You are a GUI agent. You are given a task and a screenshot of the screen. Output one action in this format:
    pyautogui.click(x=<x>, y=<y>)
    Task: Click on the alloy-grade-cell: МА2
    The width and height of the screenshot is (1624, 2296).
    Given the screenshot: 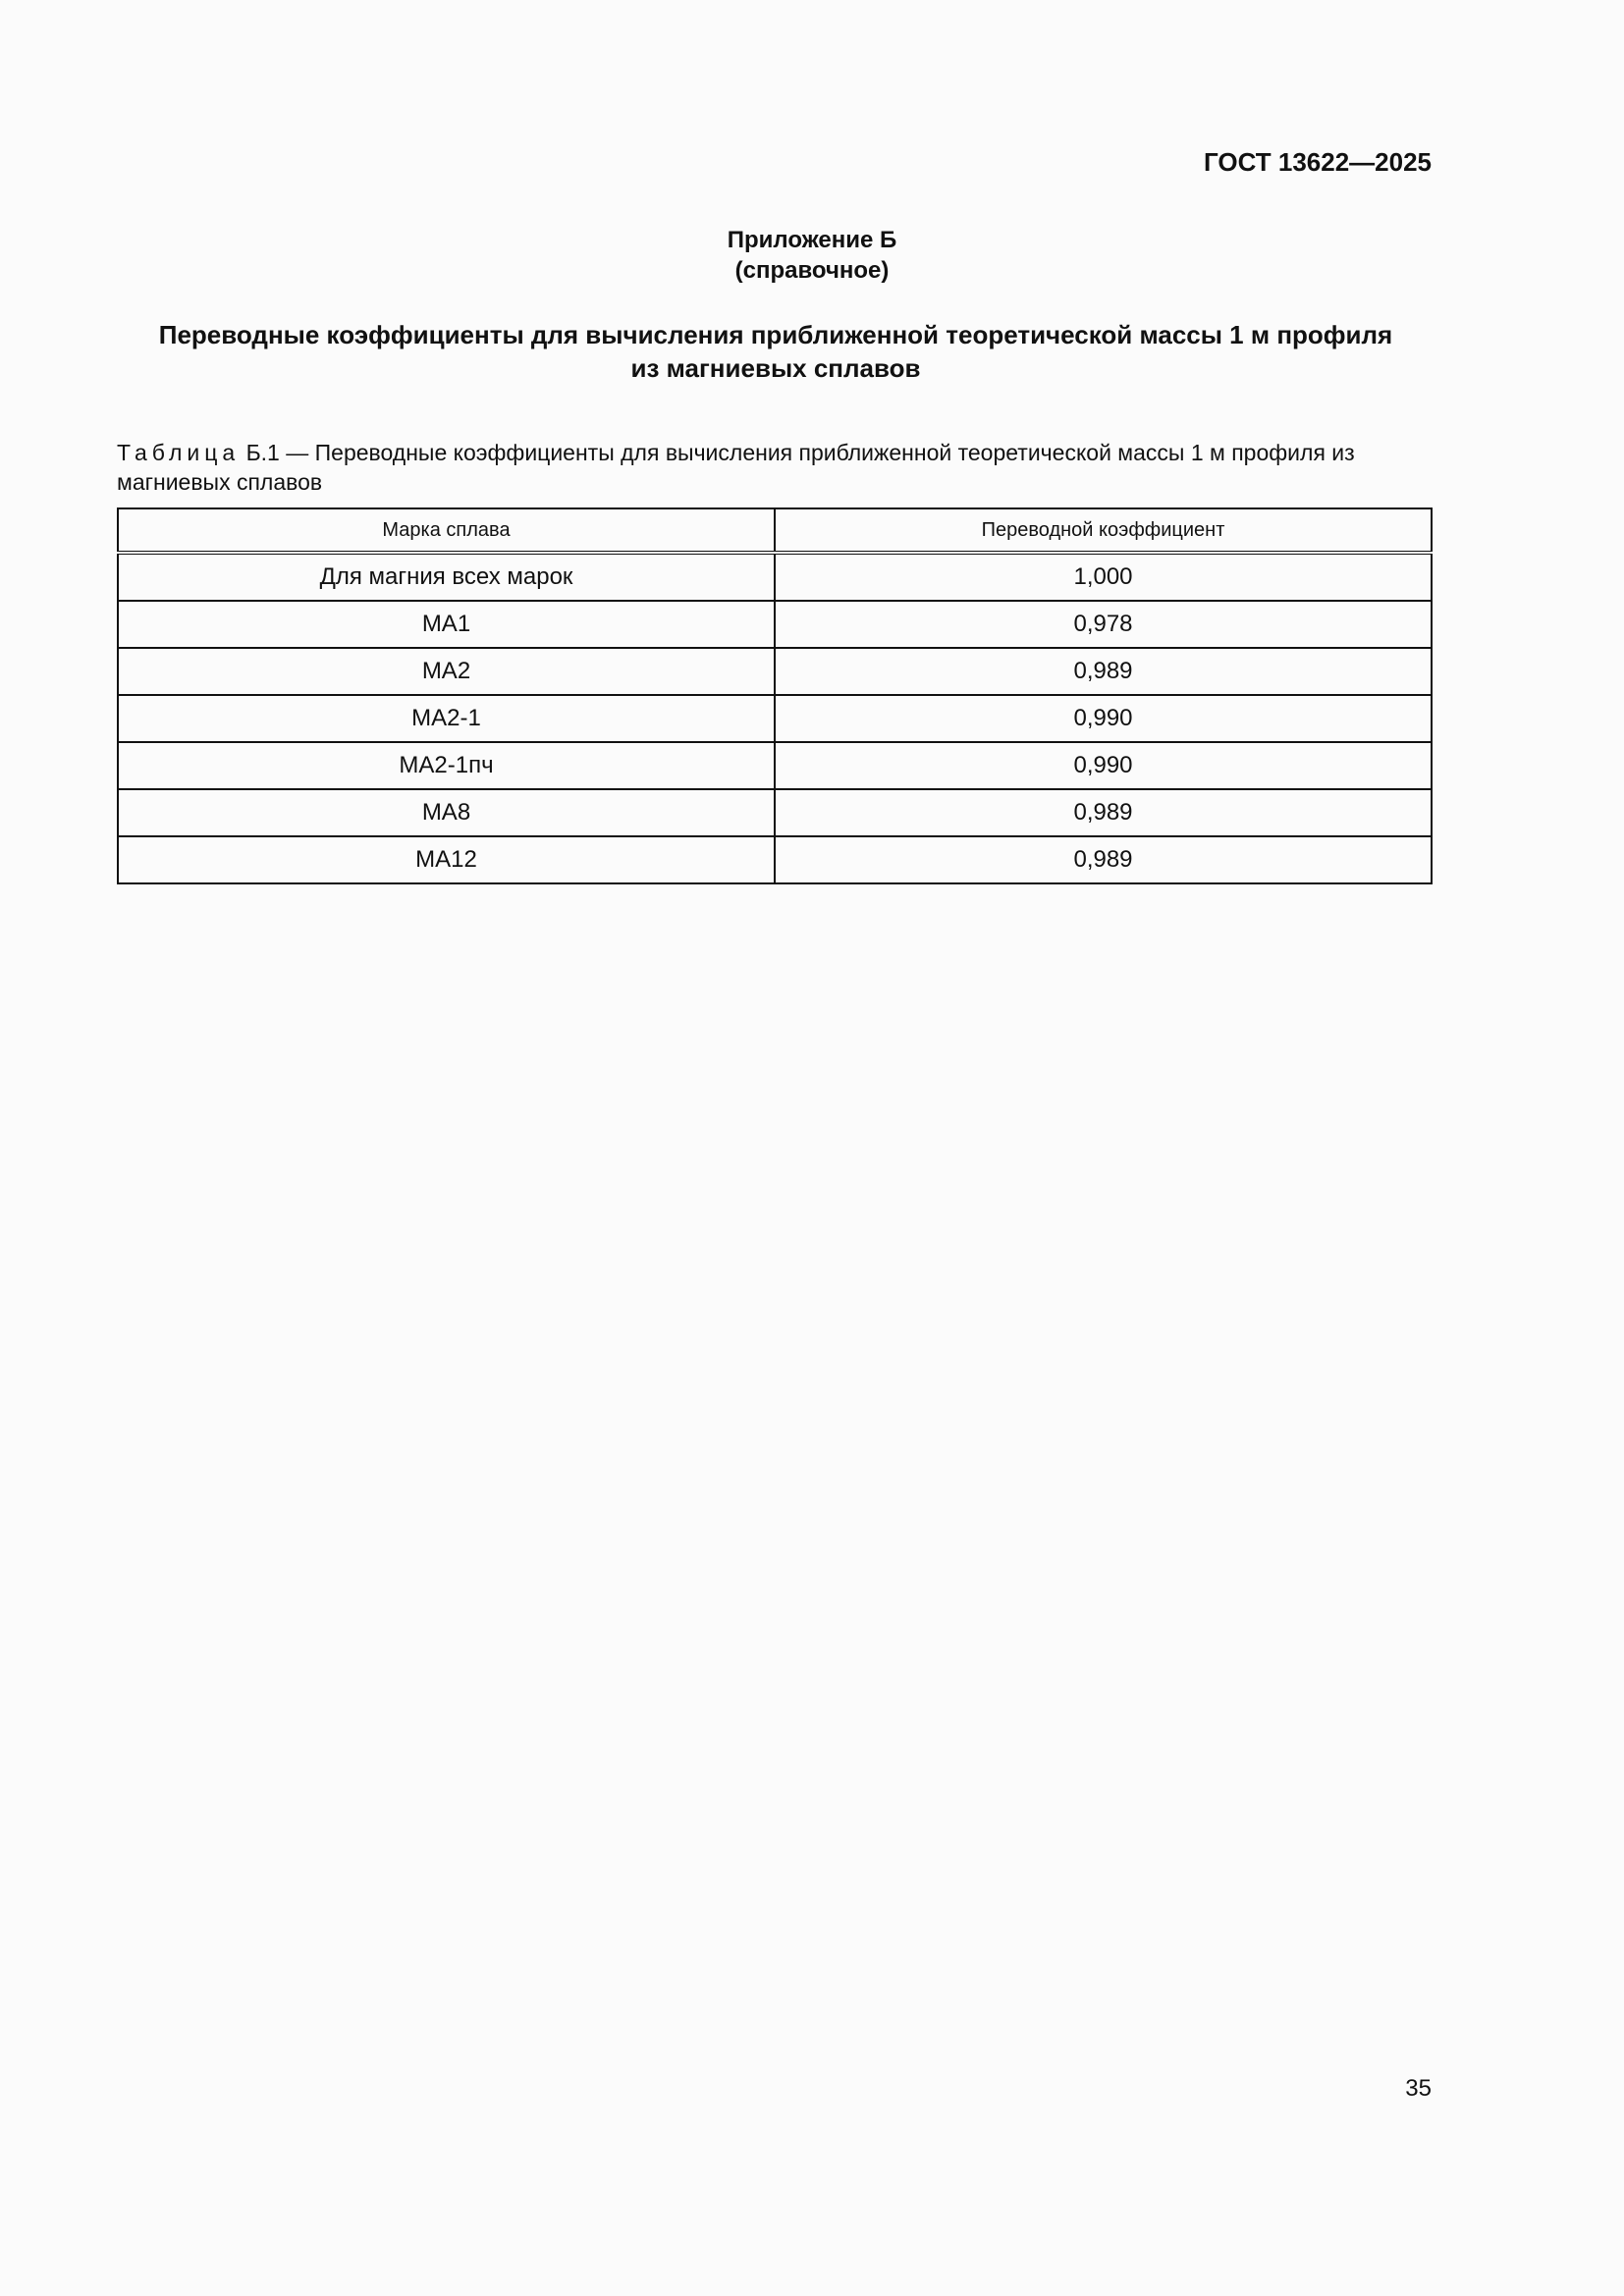 What is the action you would take?
    pyautogui.click(x=446, y=671)
    